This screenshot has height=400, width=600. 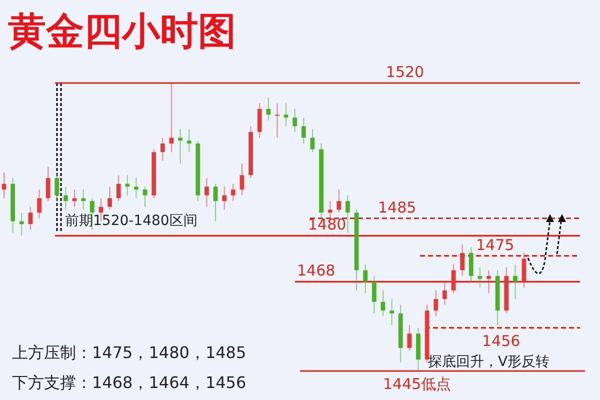 What do you see at coordinates (397, 207) in the screenshot?
I see `annotation: 1485` at bounding box center [397, 207].